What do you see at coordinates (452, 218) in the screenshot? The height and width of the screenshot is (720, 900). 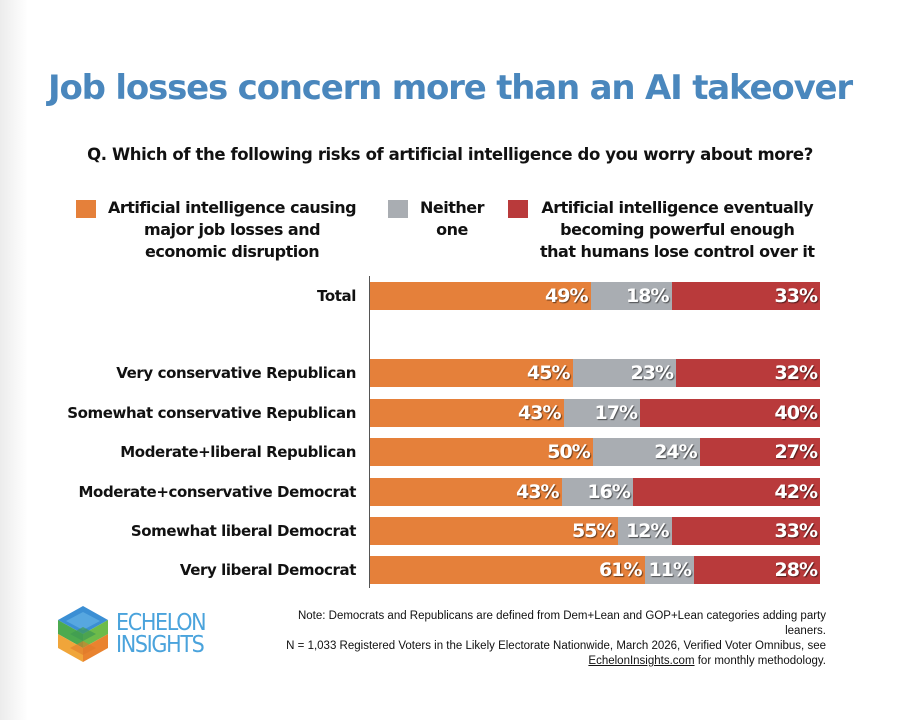 I see `legend-label-neither: Neither one` at bounding box center [452, 218].